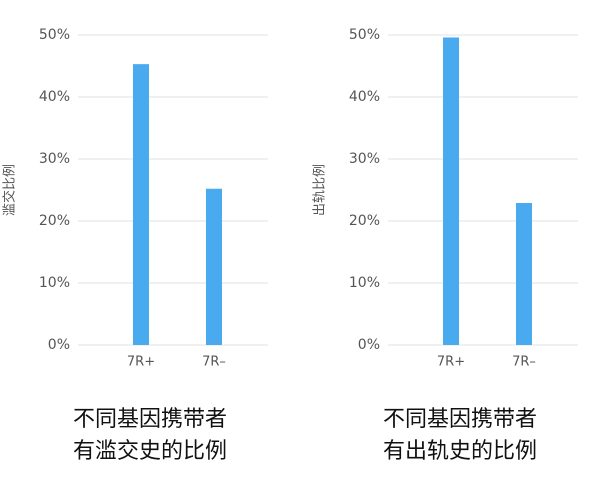 This screenshot has height=477, width=600. Describe the element at coordinates (460, 451) in the screenshot. I see `chart-title: 有出轨史的比例` at that location.